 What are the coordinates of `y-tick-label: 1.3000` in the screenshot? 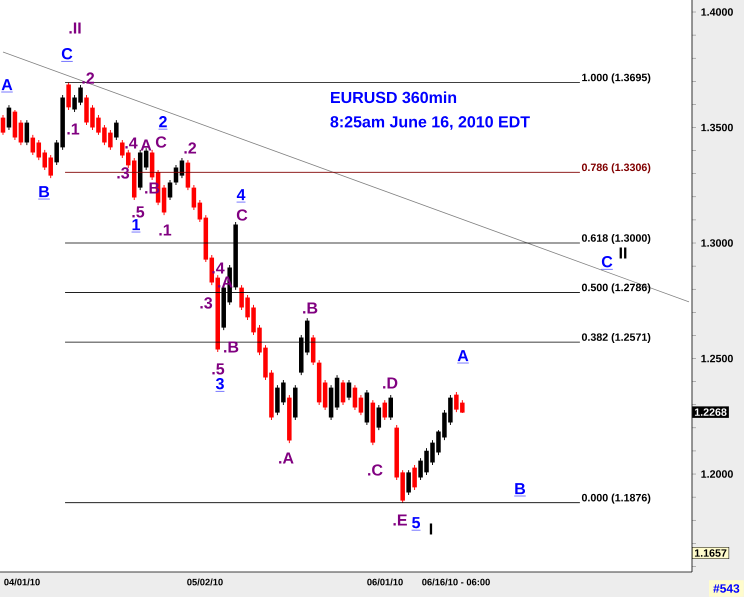 It's located at (717, 243).